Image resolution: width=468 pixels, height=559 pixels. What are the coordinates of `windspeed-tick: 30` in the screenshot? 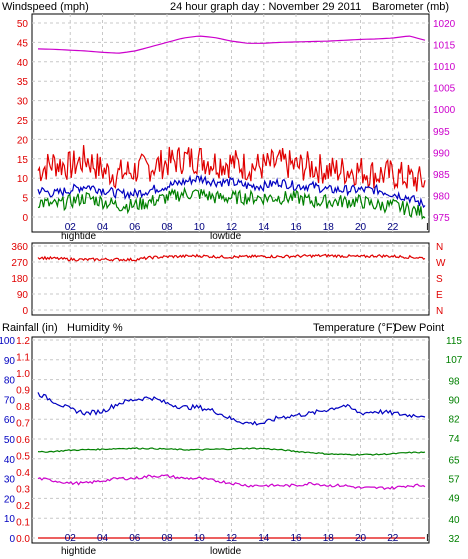 It's located at (23, 102).